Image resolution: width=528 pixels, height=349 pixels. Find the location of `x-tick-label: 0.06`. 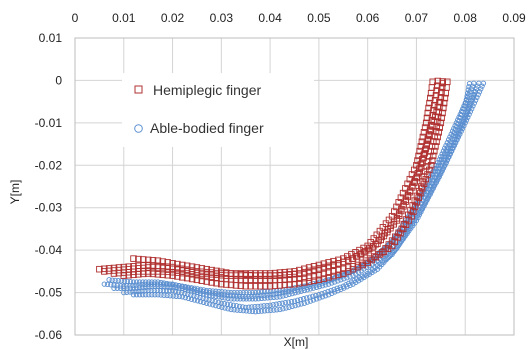

x-tick-label: 0.06 is located at coordinates (368, 18).